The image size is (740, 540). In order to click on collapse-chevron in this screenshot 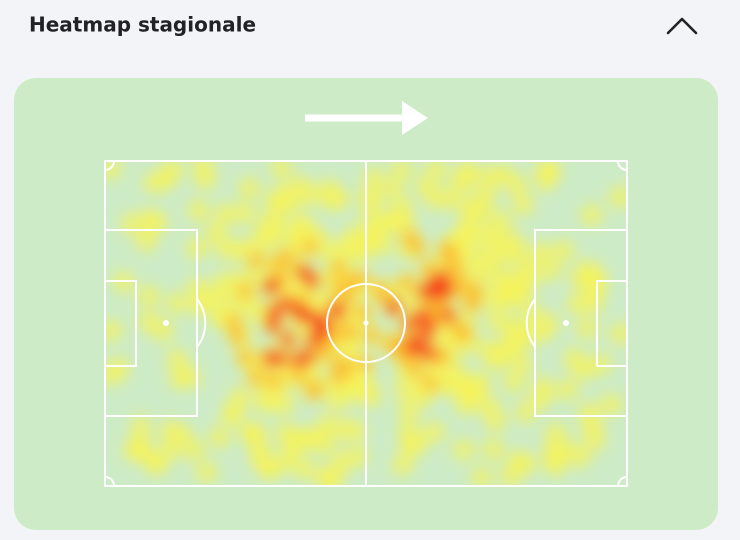, I will do `click(682, 26)`.